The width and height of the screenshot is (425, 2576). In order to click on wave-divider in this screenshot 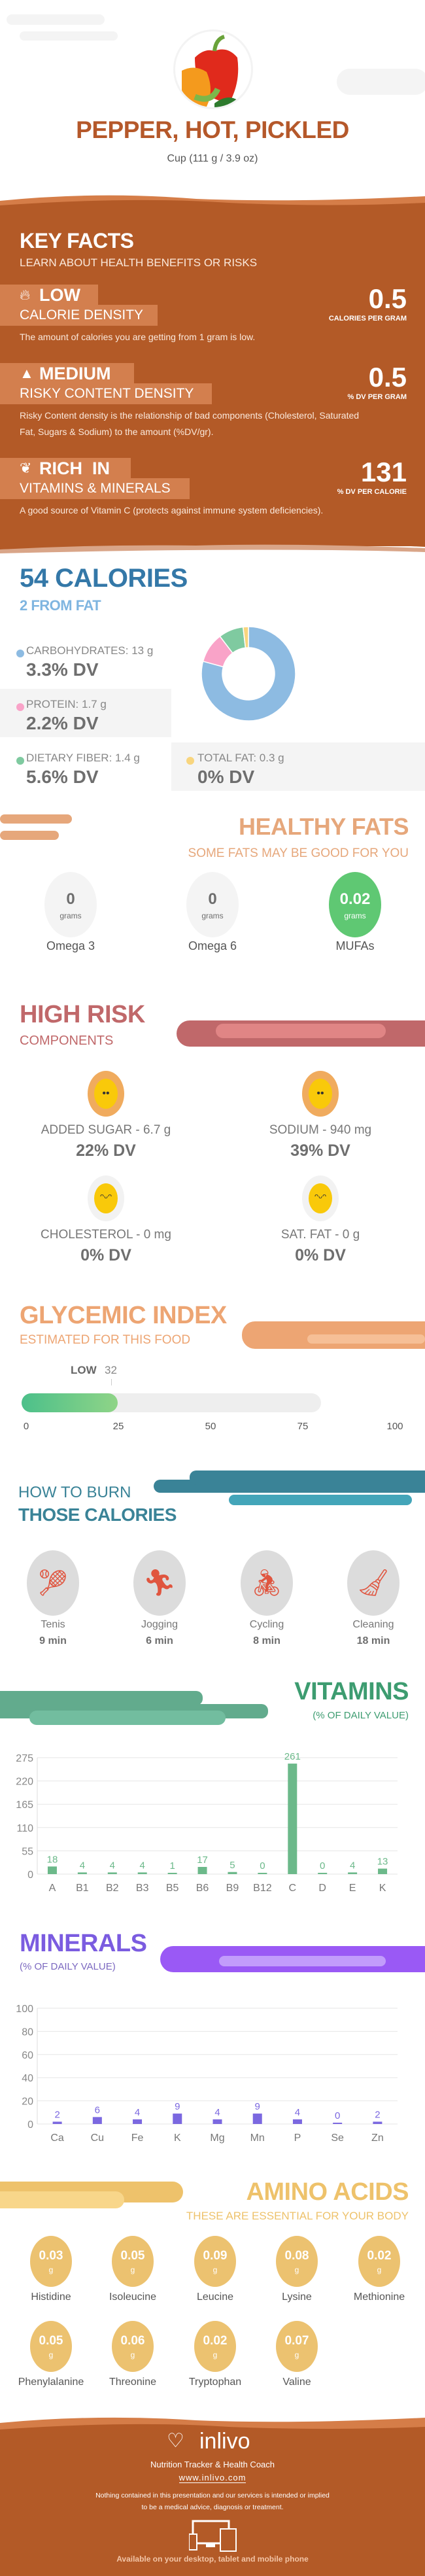, I will do `click(212, 545)`.